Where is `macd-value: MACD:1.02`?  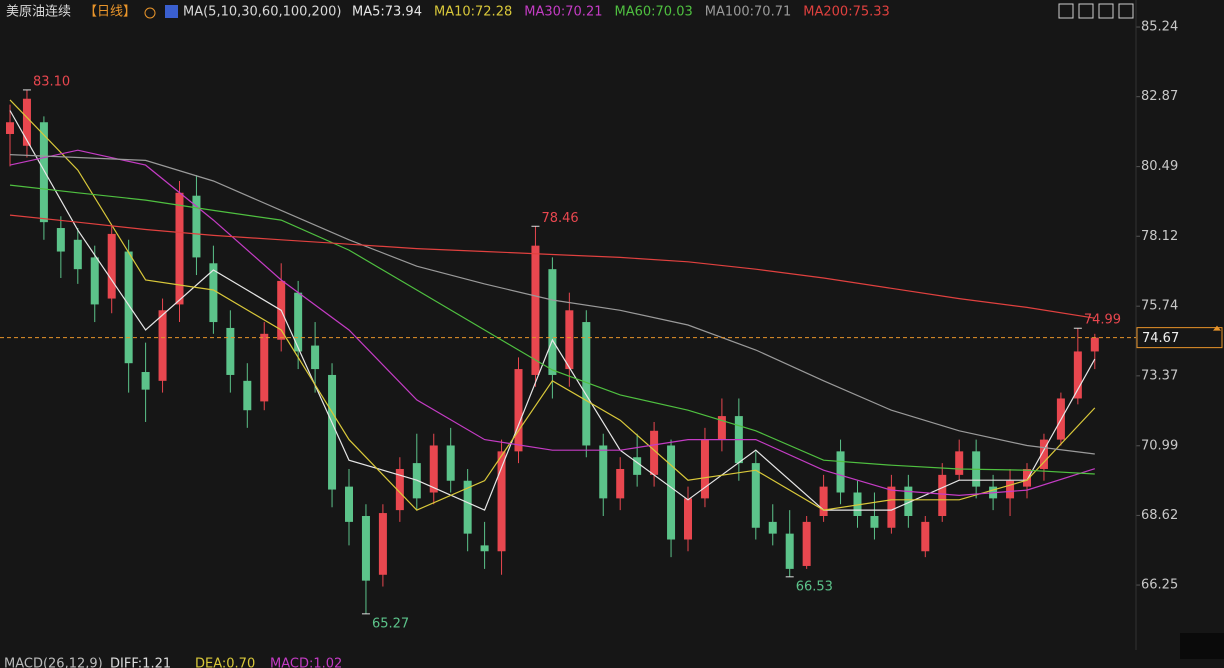
macd-value: MACD:1.02 is located at coordinates (306, 662).